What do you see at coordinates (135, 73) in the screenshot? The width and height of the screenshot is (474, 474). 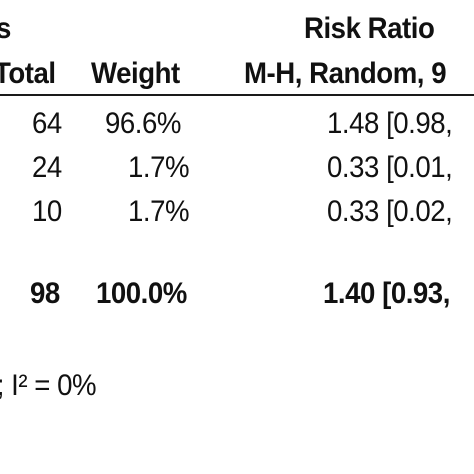 I see `weight-column-header: Weight` at bounding box center [135, 73].